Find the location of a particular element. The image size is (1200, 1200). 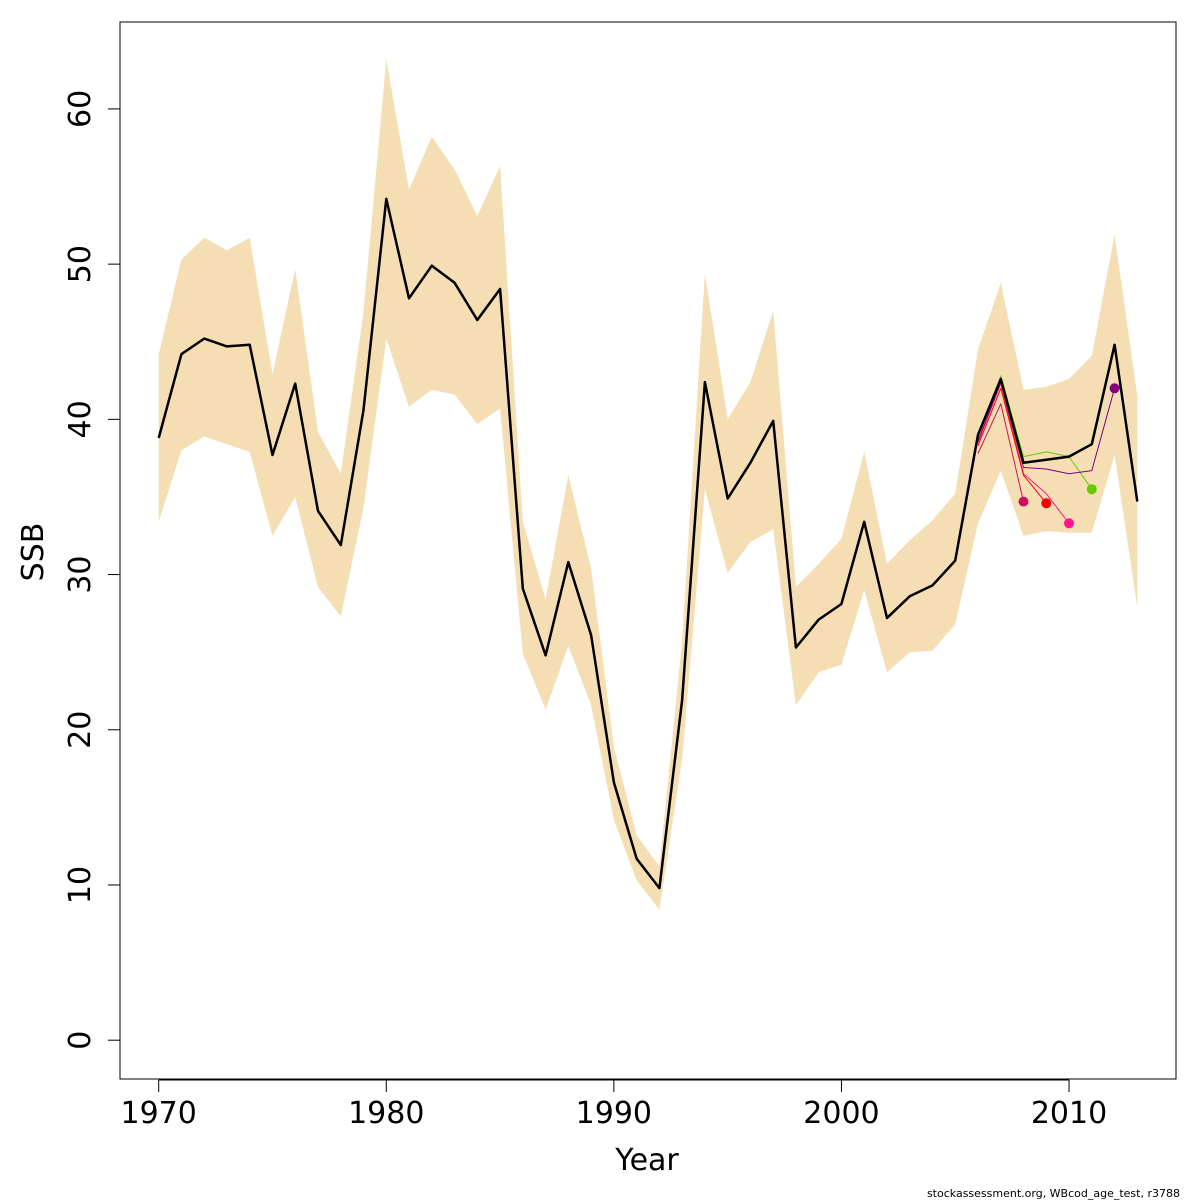

y-axis: 0 10 20 30 40 50 60 is located at coordinates (92, 570).